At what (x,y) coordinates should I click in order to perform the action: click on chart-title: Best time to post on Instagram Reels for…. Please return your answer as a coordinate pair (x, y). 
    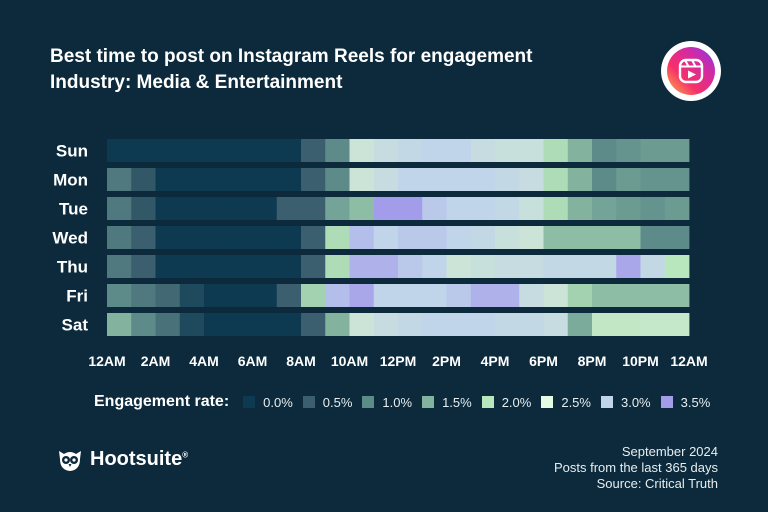
    Looking at the image, I should click on (291, 56).